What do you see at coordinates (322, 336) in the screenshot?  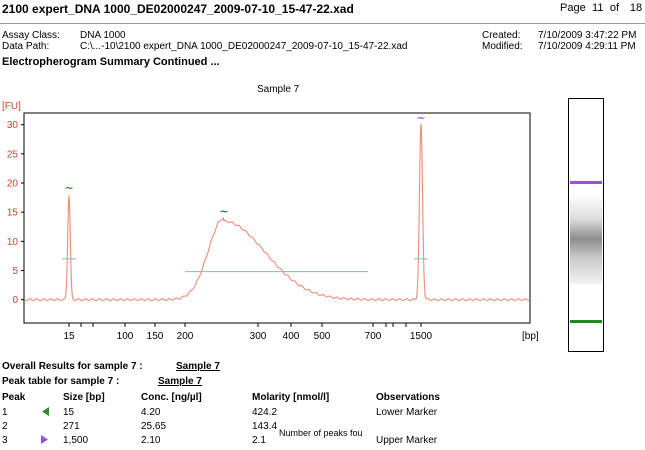 I see `x-tick-label: 500` at bounding box center [322, 336].